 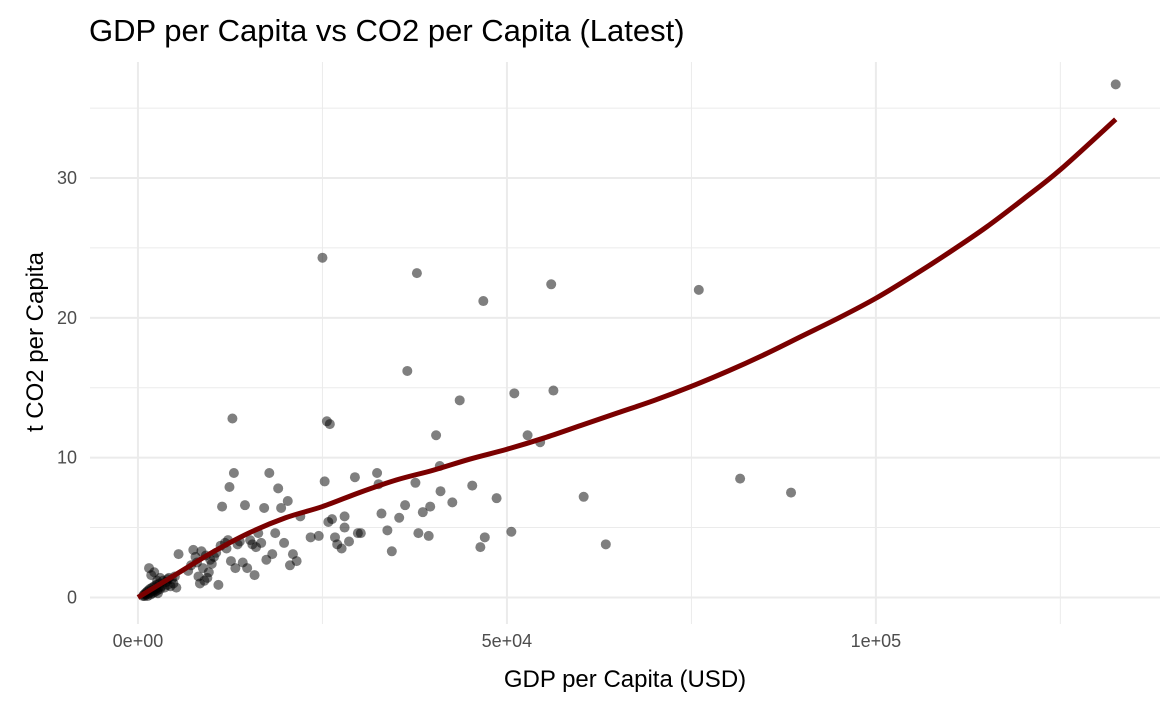 What do you see at coordinates (35, 341) in the screenshot?
I see `y-axis-title: t CO2 per Capita` at bounding box center [35, 341].